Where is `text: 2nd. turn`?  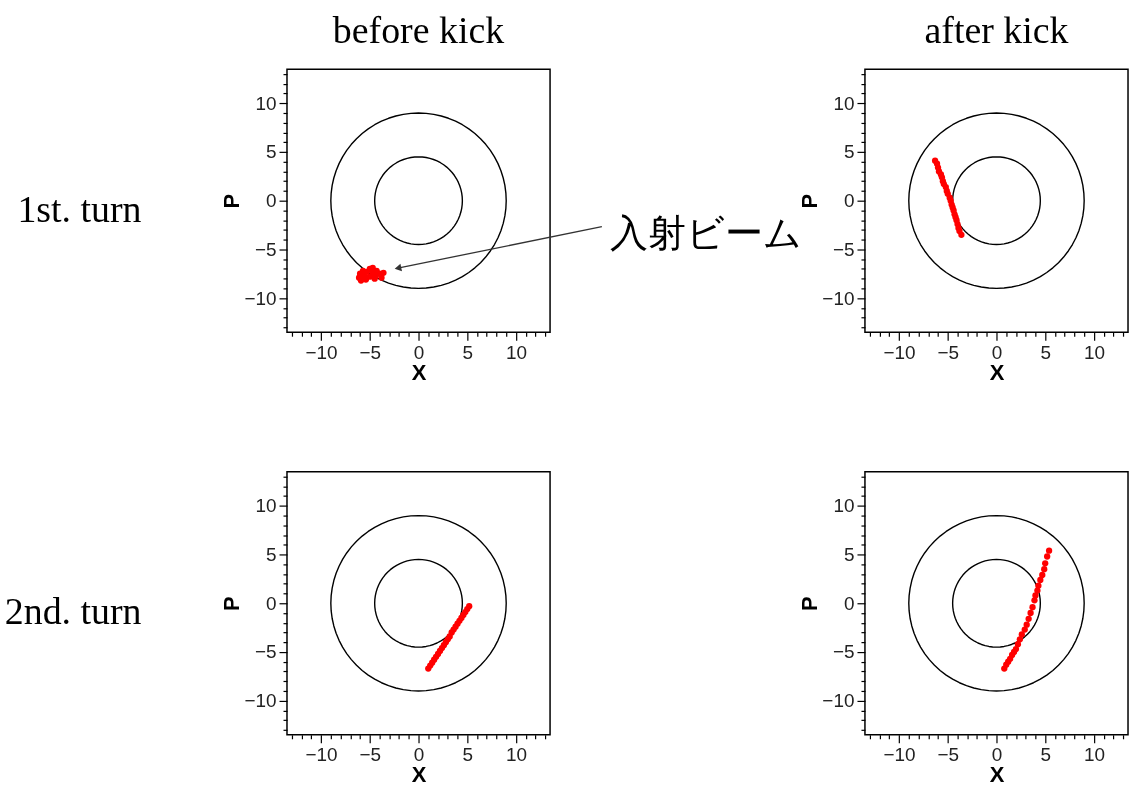
text: 2nd. turn is located at coordinates (73, 611).